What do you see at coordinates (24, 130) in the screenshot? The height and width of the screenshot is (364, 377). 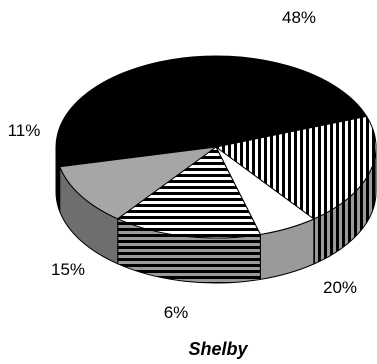 I see `slice-label-4: 11%` at bounding box center [24, 130].